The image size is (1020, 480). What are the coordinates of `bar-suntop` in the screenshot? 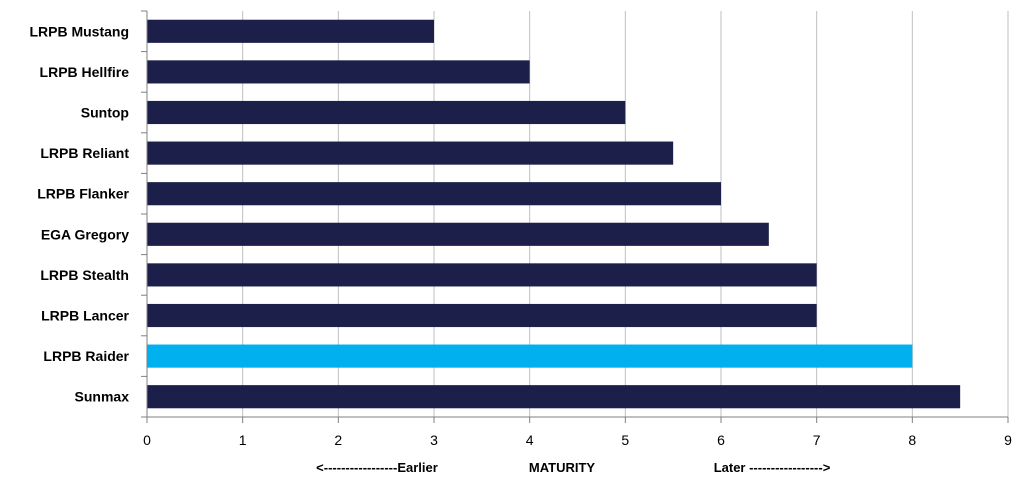 It's located at (386, 112).